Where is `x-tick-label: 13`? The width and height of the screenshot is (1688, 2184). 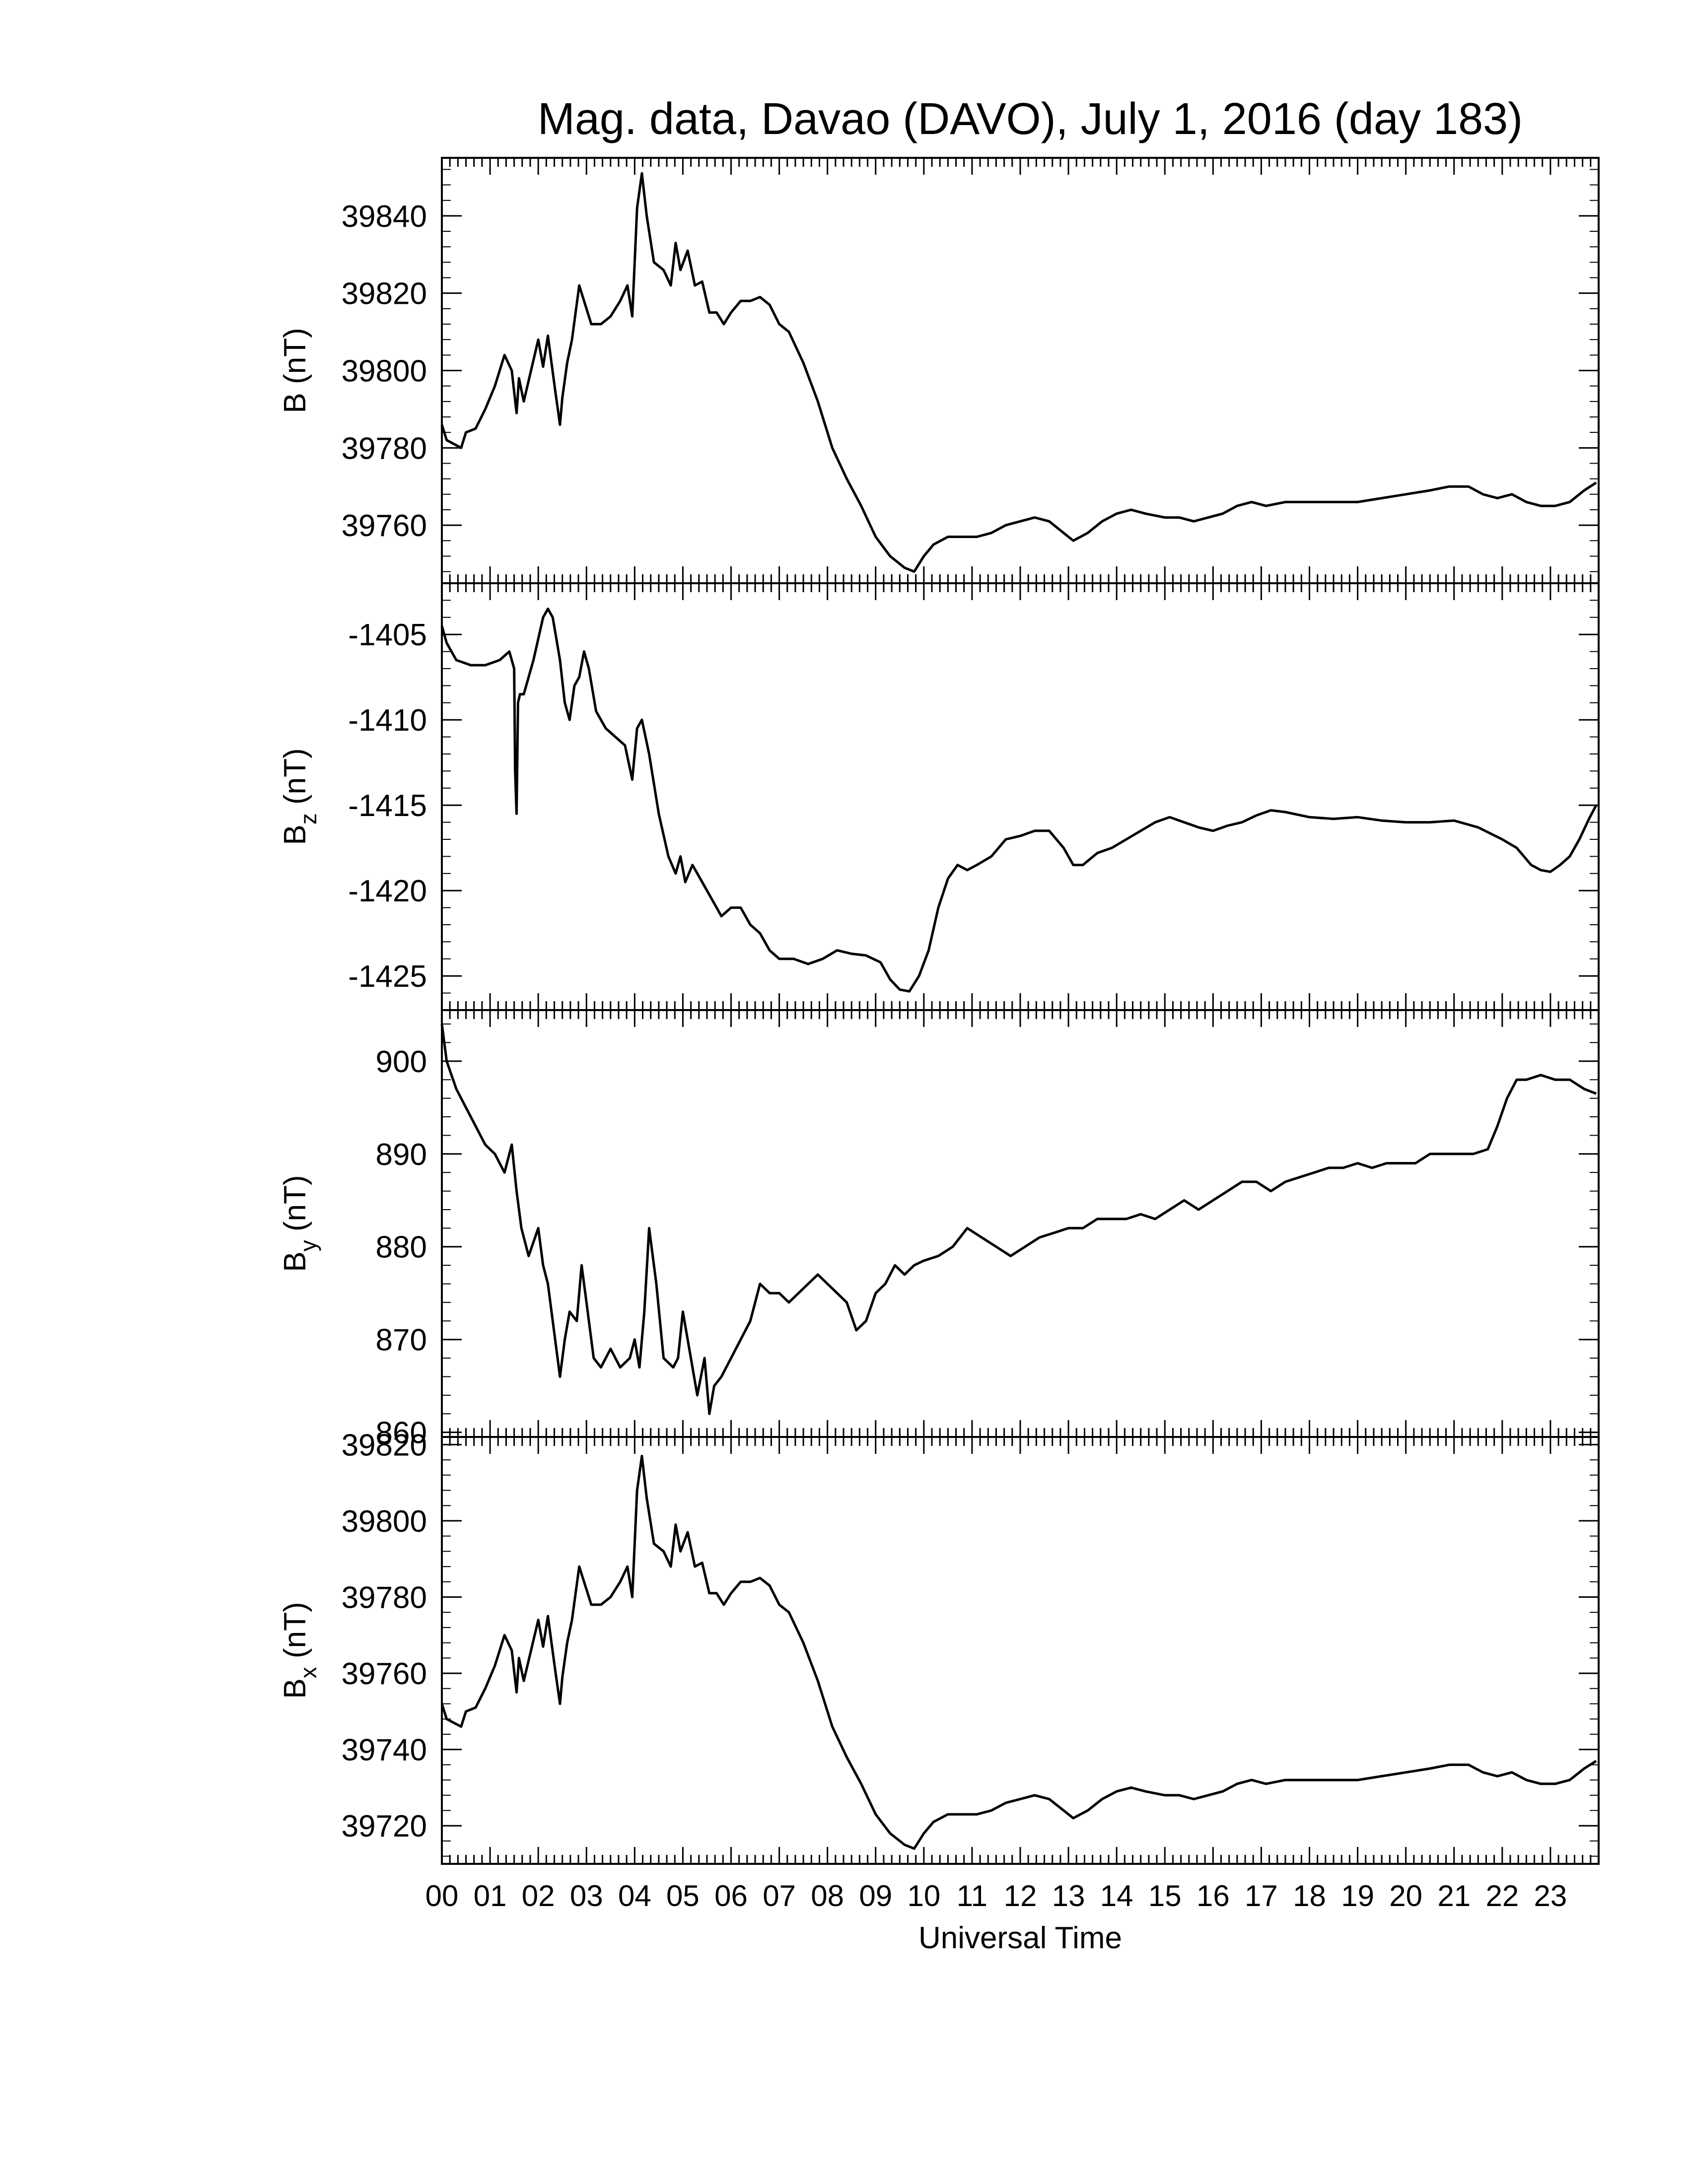 x-tick-label: 13 is located at coordinates (1068, 1895).